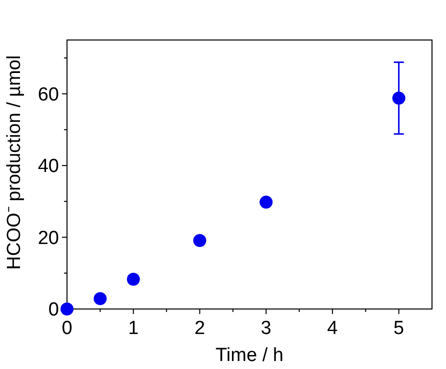  Describe the element at coordinates (250, 355) in the screenshot. I see `x-axis-title: Time / h` at that location.